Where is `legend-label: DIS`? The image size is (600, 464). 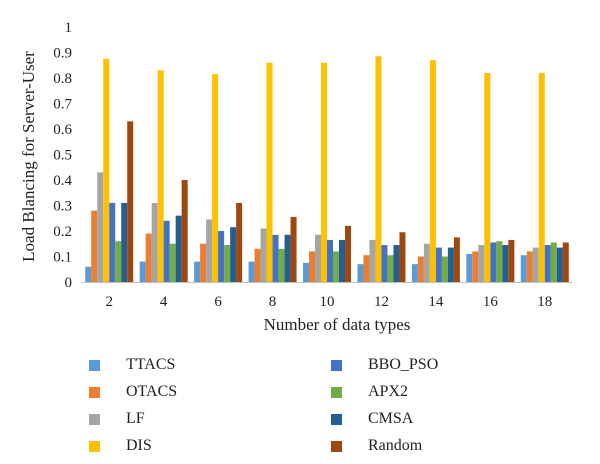 legend-label: DIS is located at coordinates (139, 445).